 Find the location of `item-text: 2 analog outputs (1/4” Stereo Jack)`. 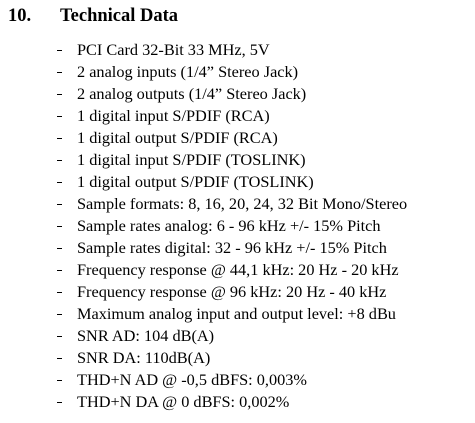

item-text: 2 analog outputs (1/4” Stereo Jack) is located at coordinates (192, 93).